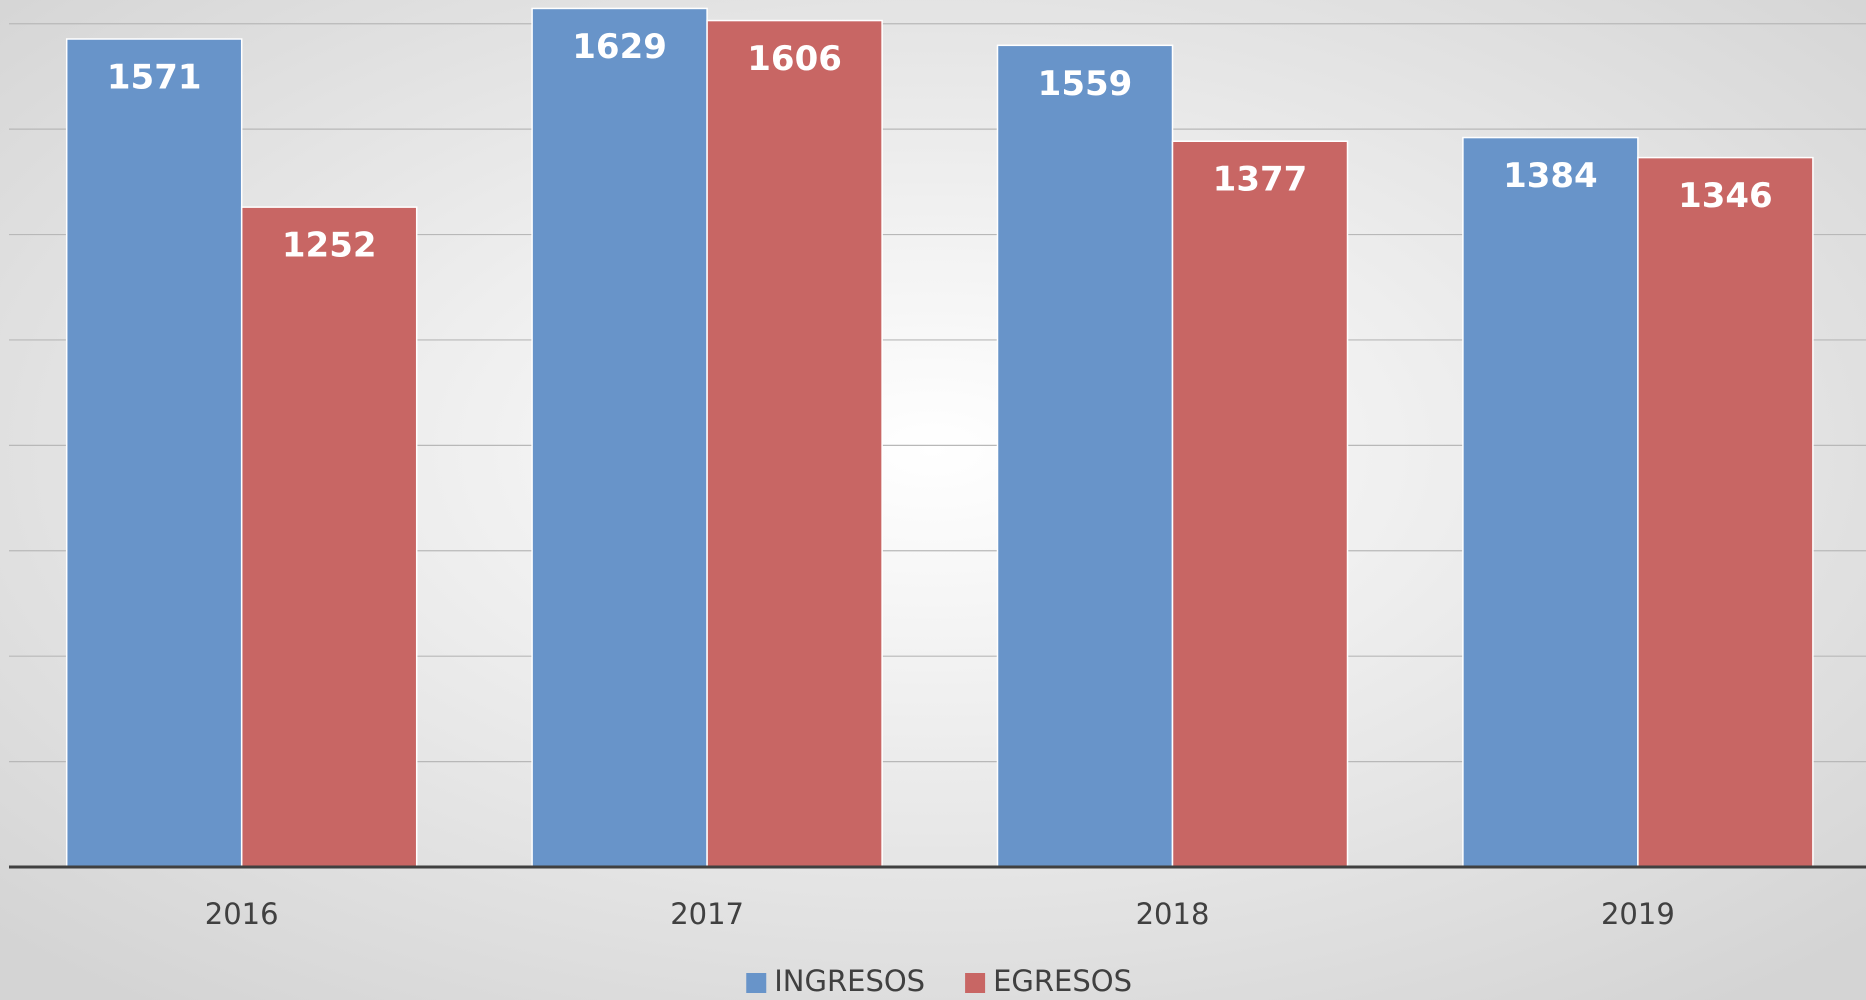 The width and height of the screenshot is (1866, 1000). I want to click on x-tick-label: 2018, so click(1173, 914).